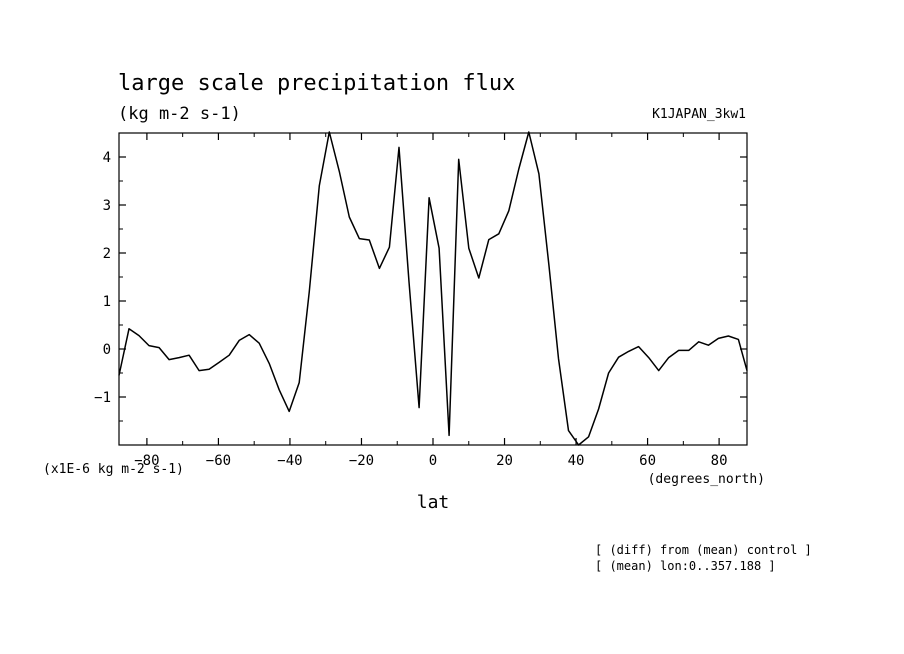 The image size is (904, 654). I want to click on y-scale-note: (x1E-6 kg m-2 s-1), so click(113, 469).